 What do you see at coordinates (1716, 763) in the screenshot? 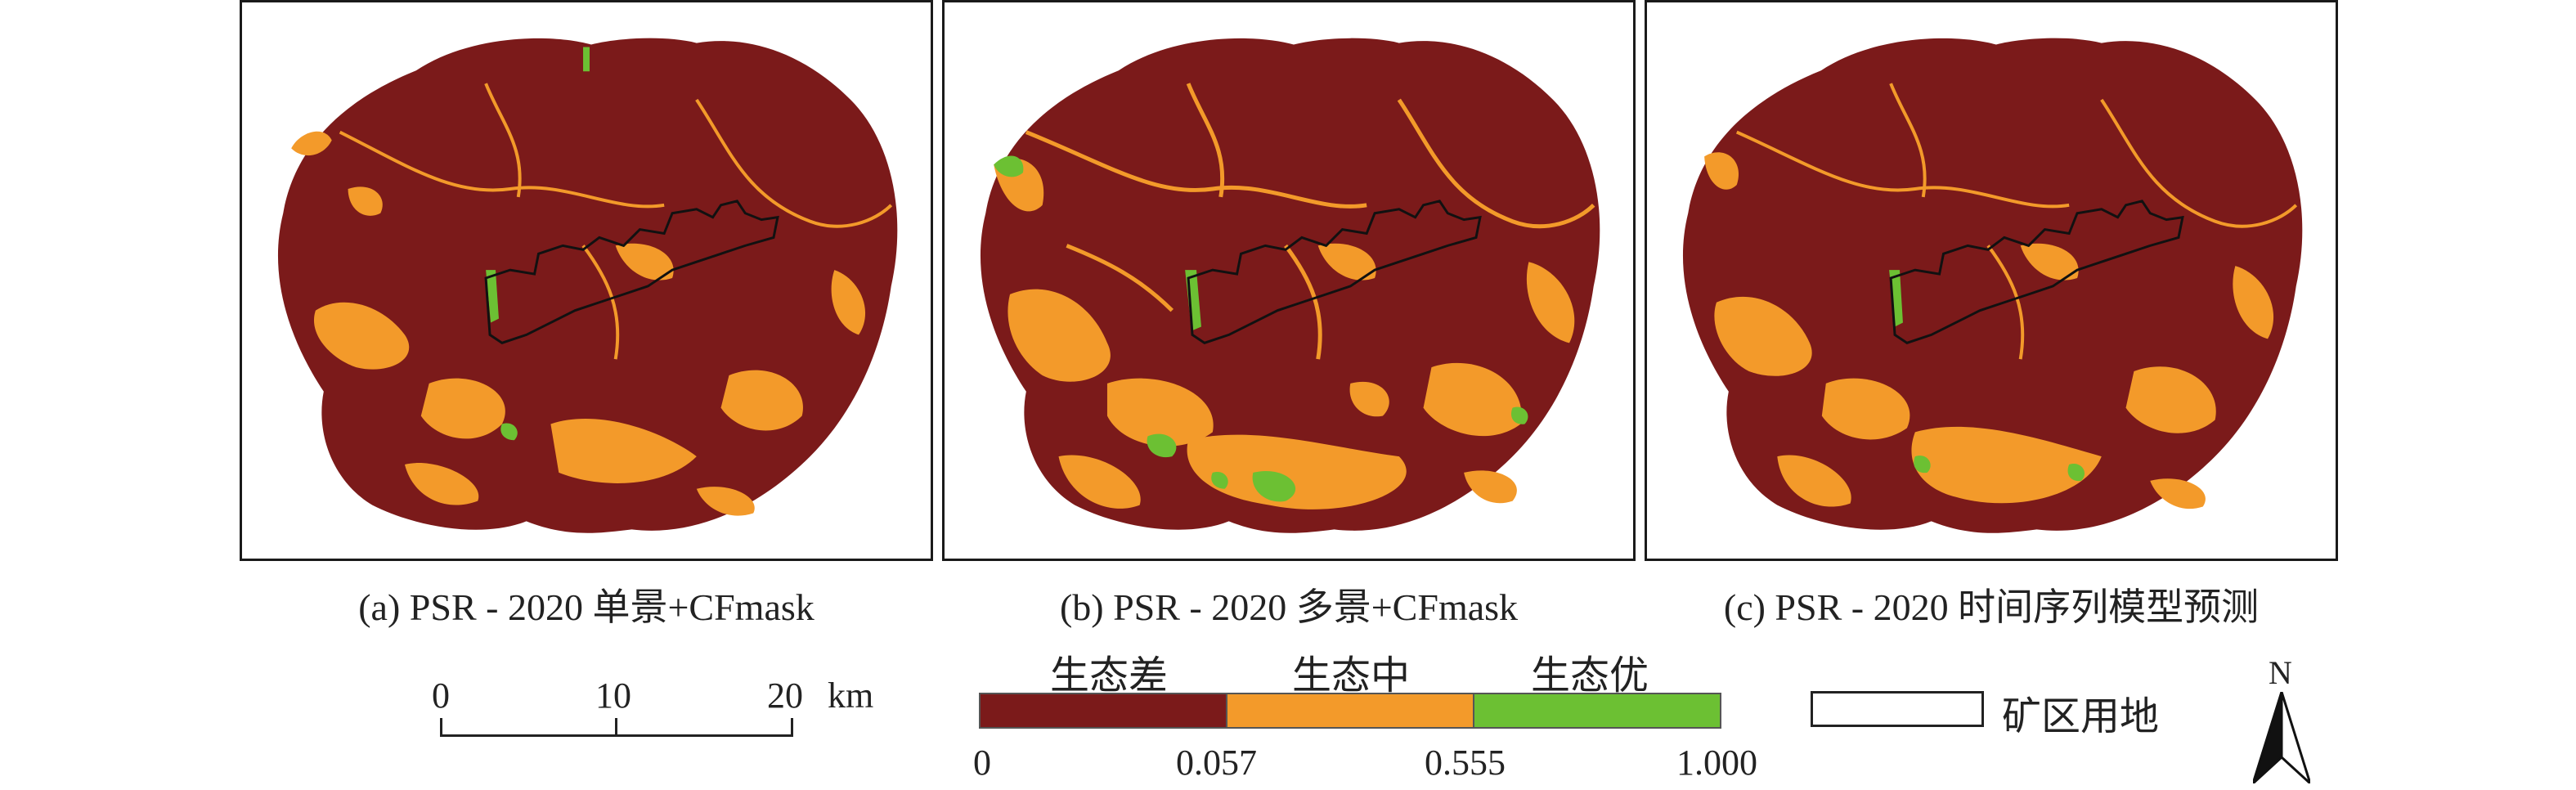
I see `legend-tick-3: 1.000` at bounding box center [1716, 763].